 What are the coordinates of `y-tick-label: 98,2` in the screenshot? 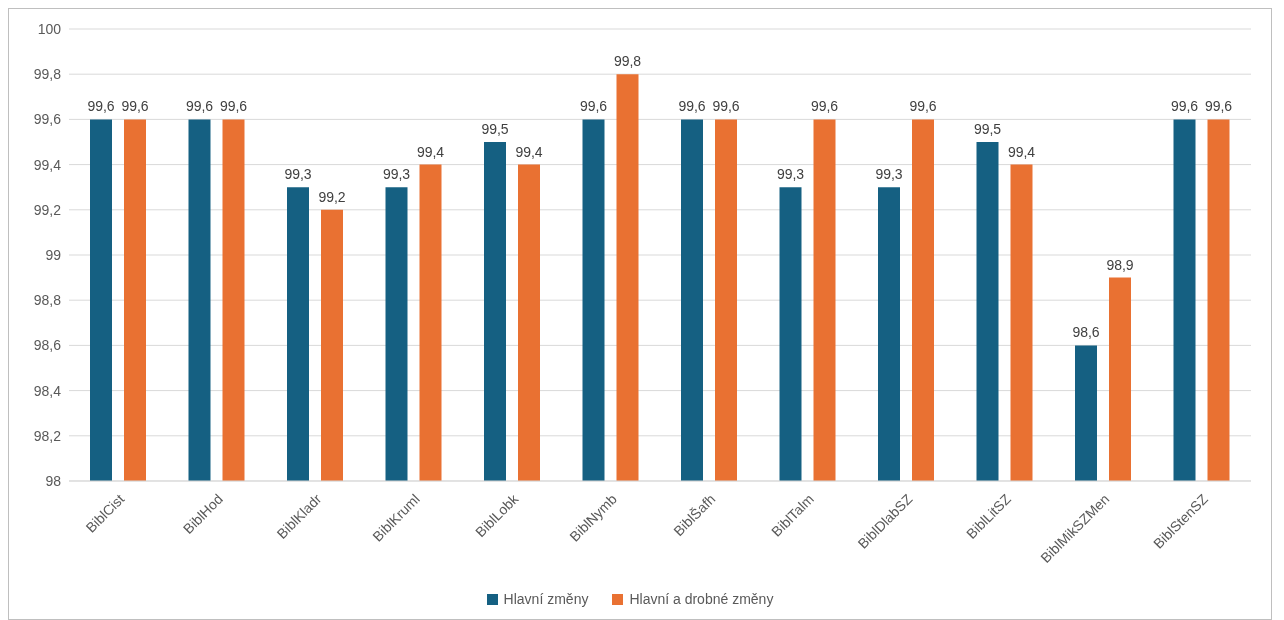 It's located at (47, 435).